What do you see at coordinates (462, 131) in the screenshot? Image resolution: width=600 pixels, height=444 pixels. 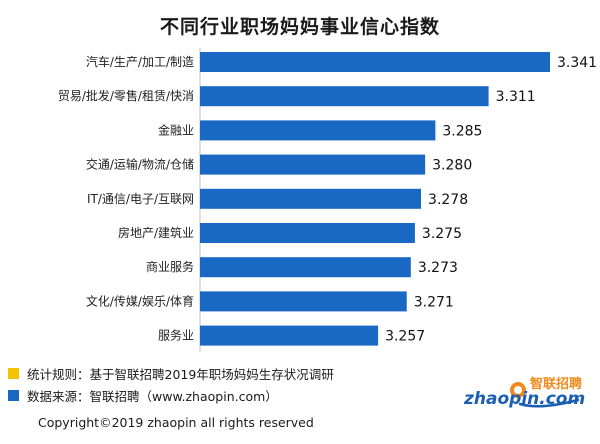 I see `value-label: 3.285` at bounding box center [462, 131].